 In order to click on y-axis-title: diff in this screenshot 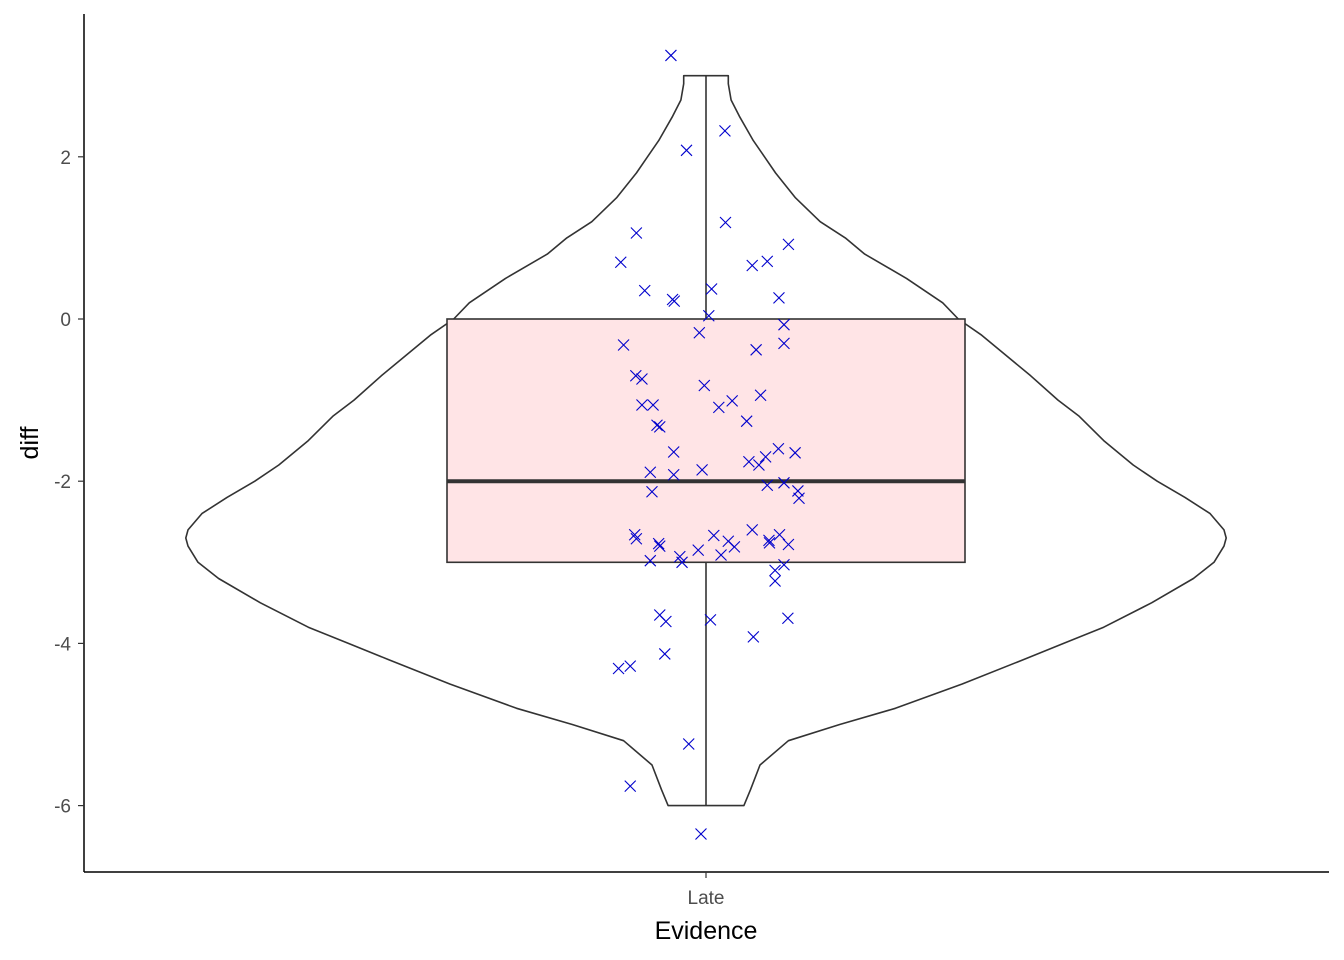, I will do `click(30, 443)`.